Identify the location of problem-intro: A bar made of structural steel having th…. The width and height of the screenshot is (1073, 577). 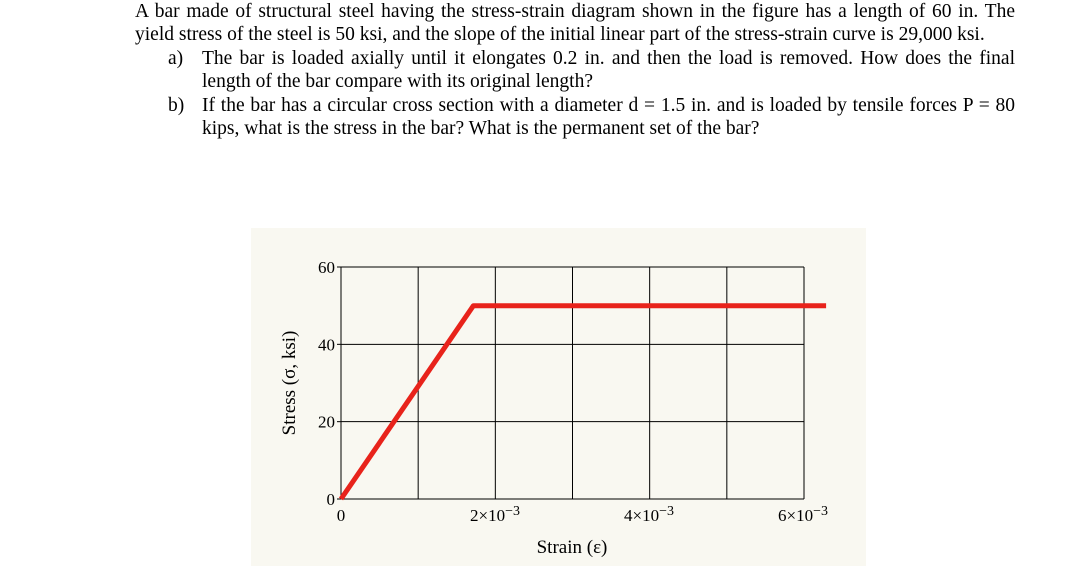
(575, 23).